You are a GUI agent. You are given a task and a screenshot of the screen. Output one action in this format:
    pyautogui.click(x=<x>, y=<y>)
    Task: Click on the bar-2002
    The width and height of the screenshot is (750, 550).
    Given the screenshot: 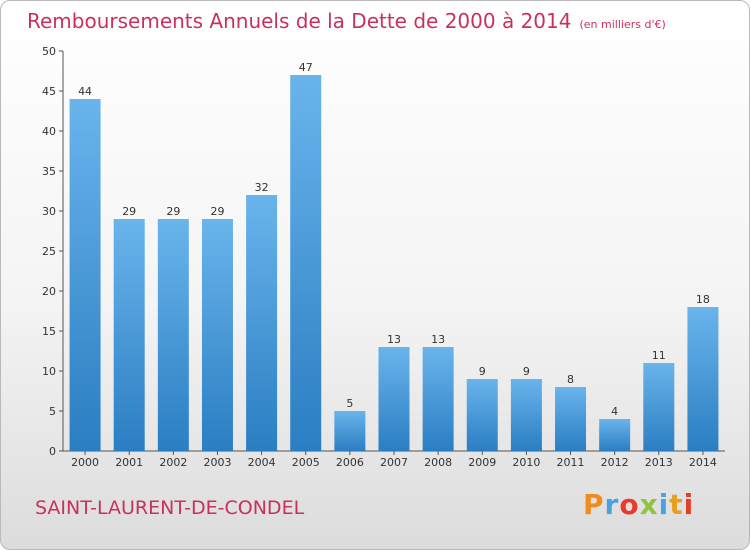 What is the action you would take?
    pyautogui.click(x=173, y=335)
    